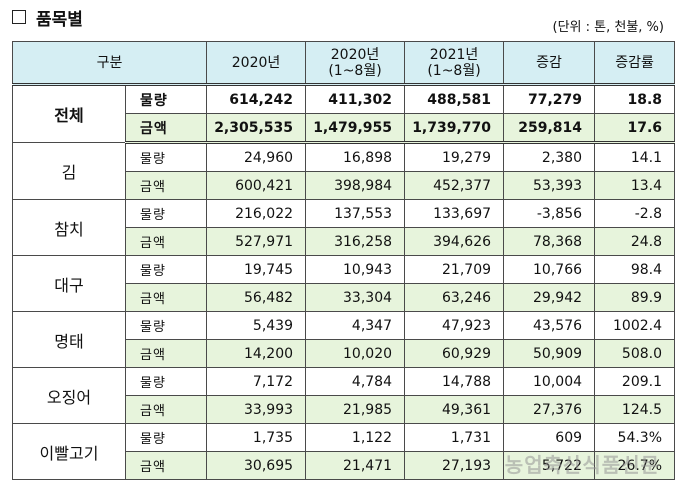  What do you see at coordinates (635, 63) in the screenshot?
I see `header-rate: 증감률` at bounding box center [635, 63].